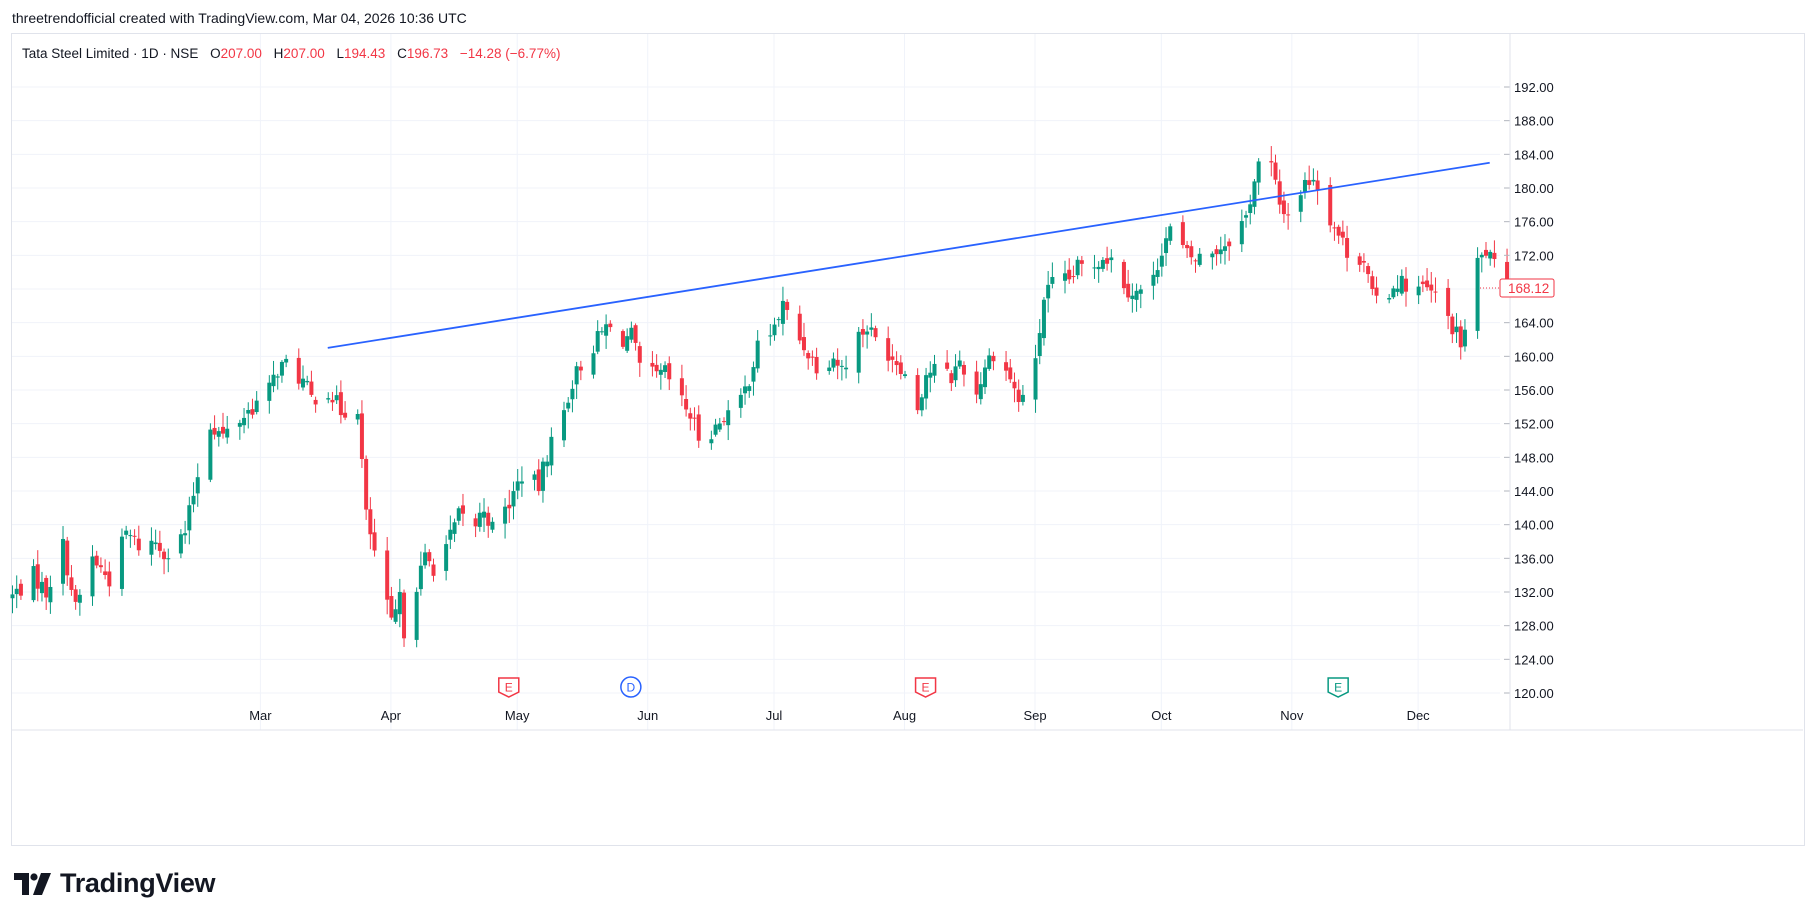  What do you see at coordinates (509, 687) in the screenshot?
I see `earnings-marker: E` at bounding box center [509, 687].